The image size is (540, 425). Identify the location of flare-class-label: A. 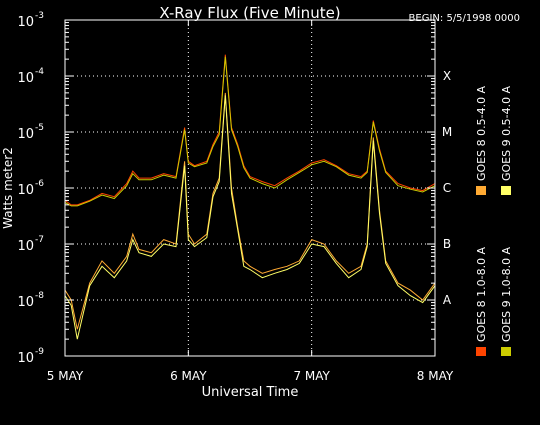
(447, 300).